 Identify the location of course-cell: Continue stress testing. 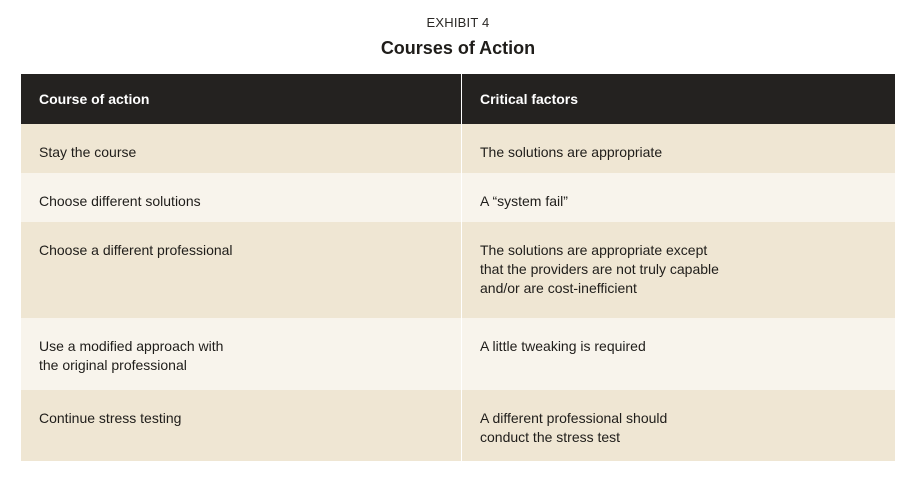
(241, 425).